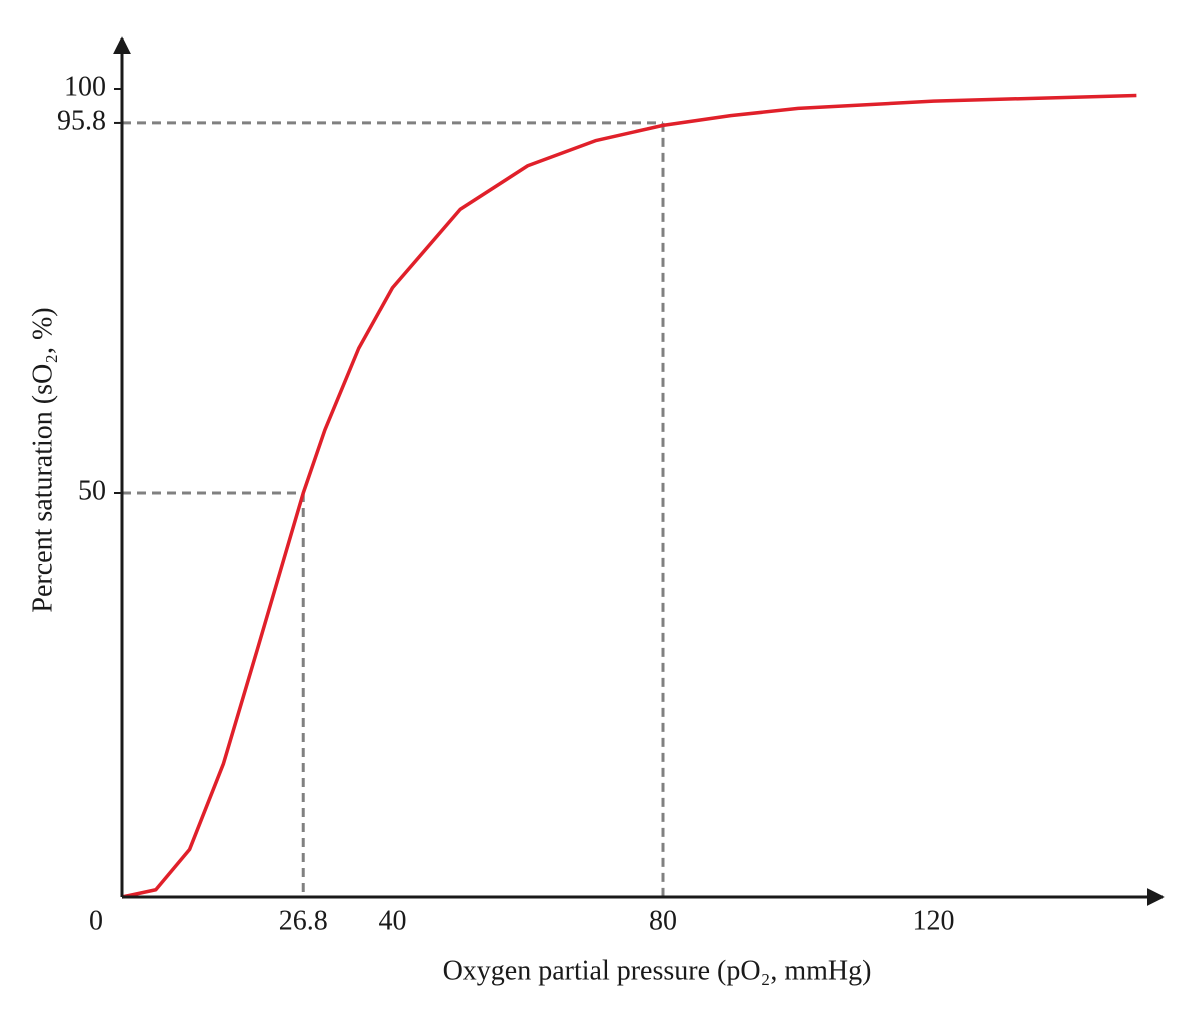 This screenshot has height=1017, width=1200. What do you see at coordinates (42, 459) in the screenshot?
I see `y-axis-label: Percent saturation (sO₂, %)` at bounding box center [42, 459].